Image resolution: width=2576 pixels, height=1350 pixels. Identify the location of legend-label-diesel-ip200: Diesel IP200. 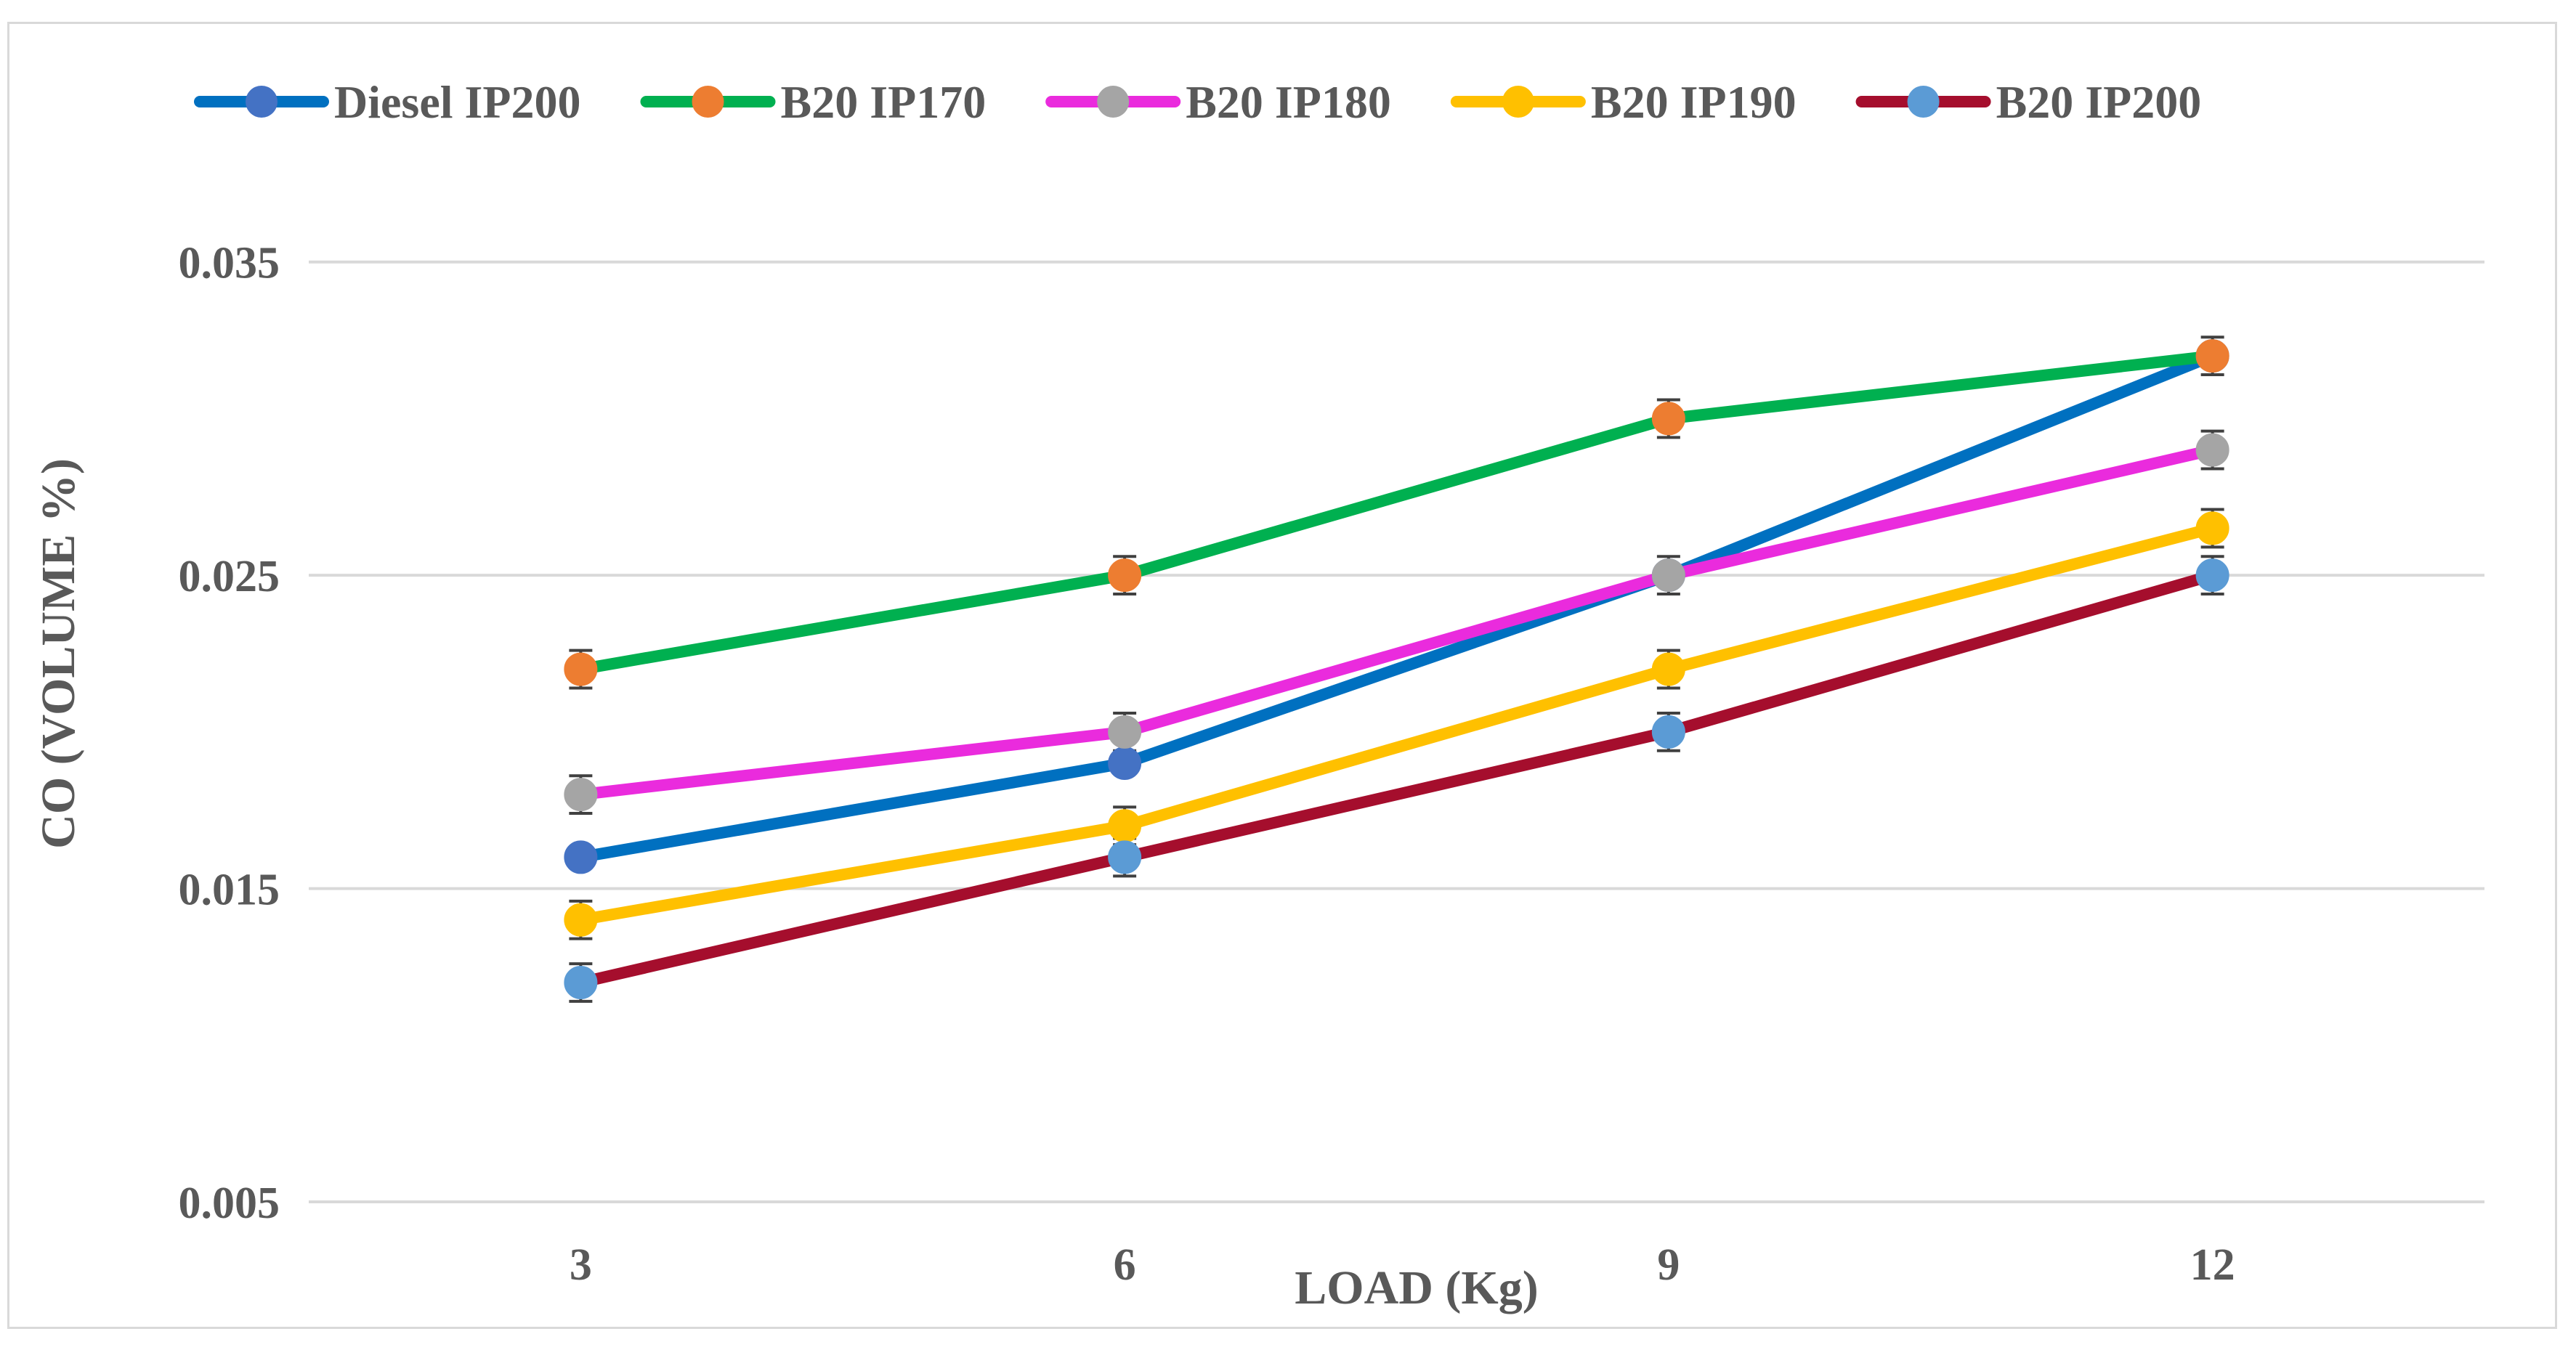
(457, 102).